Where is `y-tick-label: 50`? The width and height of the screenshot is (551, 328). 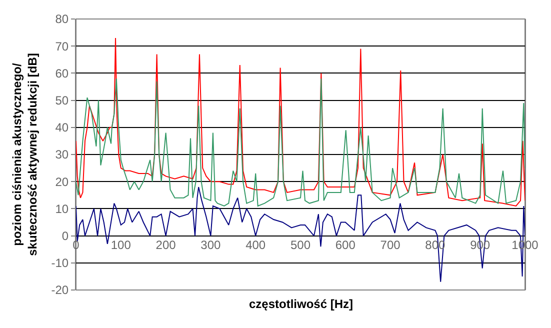
y-tick-label: 50 is located at coordinates (62, 101).